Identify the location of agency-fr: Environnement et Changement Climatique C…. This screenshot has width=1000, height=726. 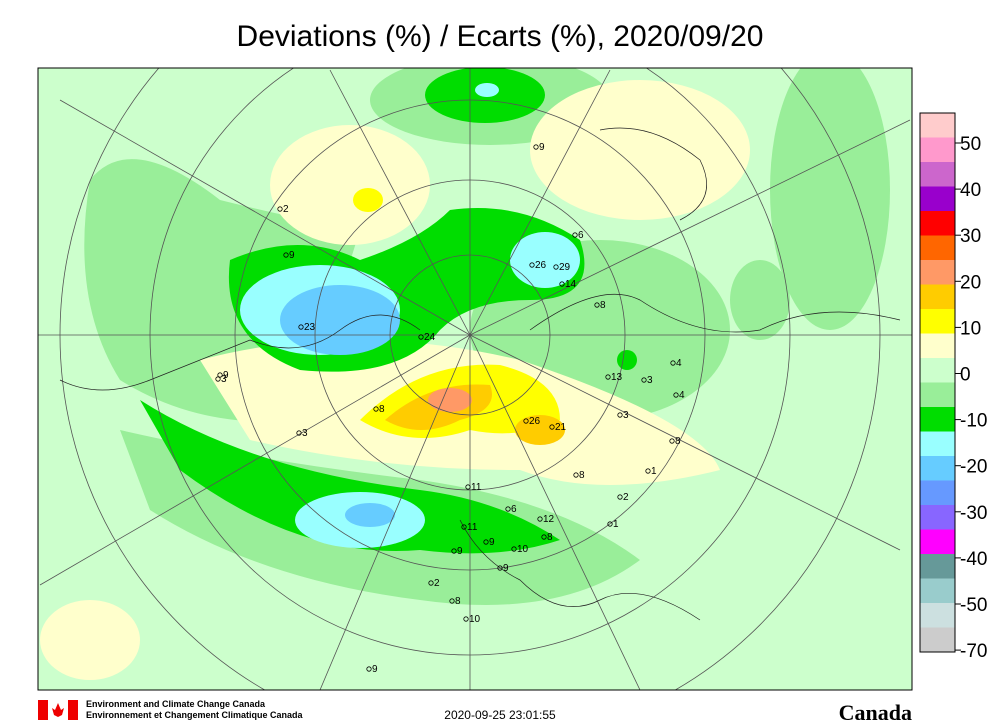
(195, 715).